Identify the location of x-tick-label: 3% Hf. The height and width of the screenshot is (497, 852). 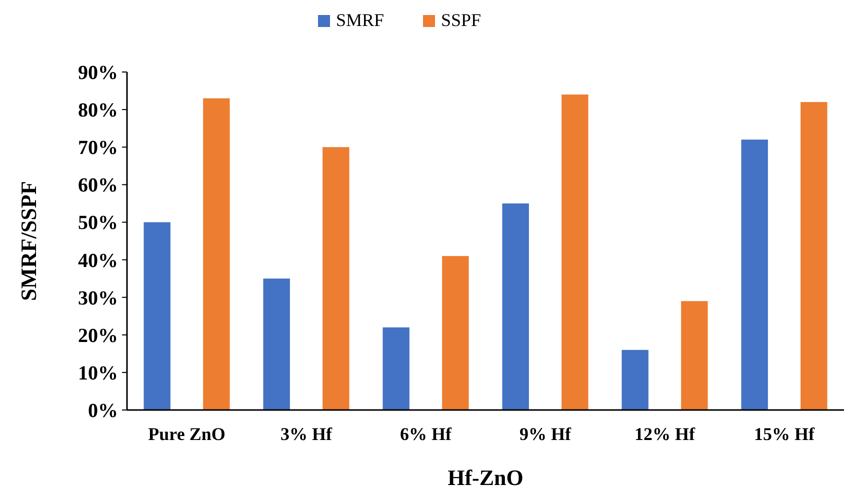
(306, 434).